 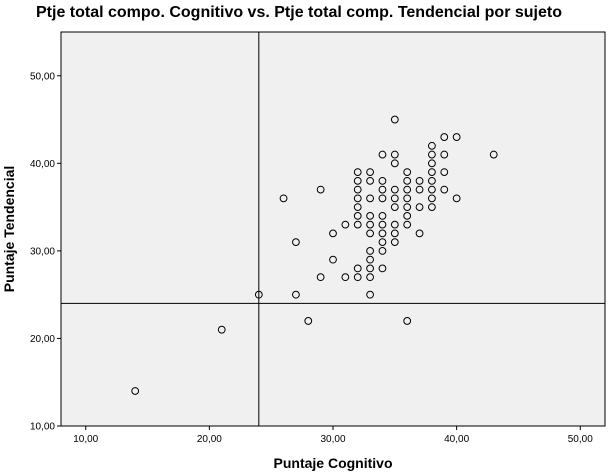 I want to click on y-tick-label: 10,00, so click(x=42, y=427).